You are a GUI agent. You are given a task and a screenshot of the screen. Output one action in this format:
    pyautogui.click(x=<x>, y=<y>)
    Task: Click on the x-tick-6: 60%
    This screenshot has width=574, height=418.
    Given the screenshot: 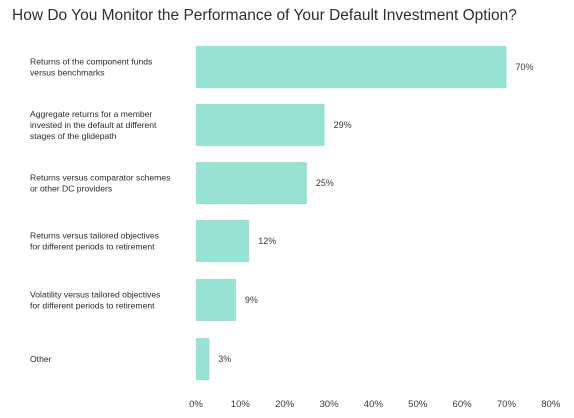 What is the action you would take?
    pyautogui.click(x=462, y=404)
    